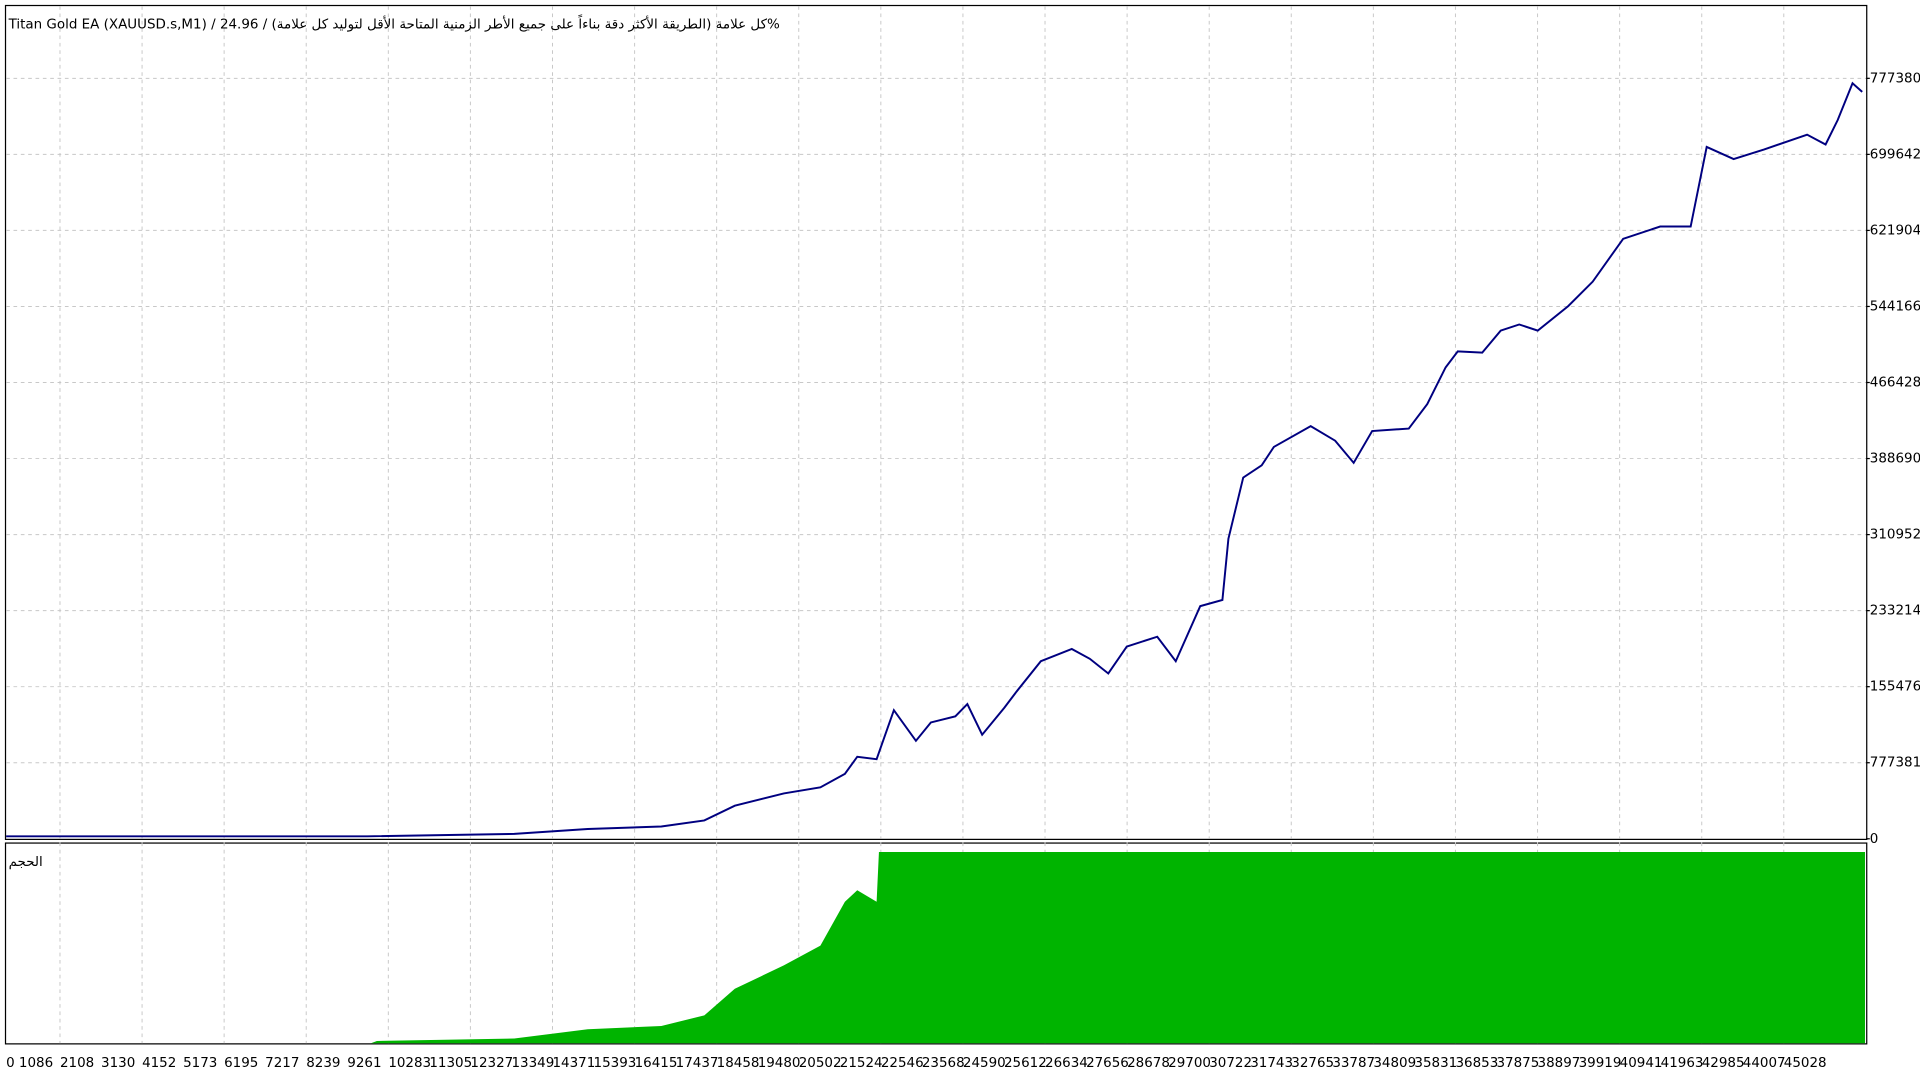  Describe the element at coordinates (656, 1063) in the screenshot. I see `x-tick-label: 16415` at that location.